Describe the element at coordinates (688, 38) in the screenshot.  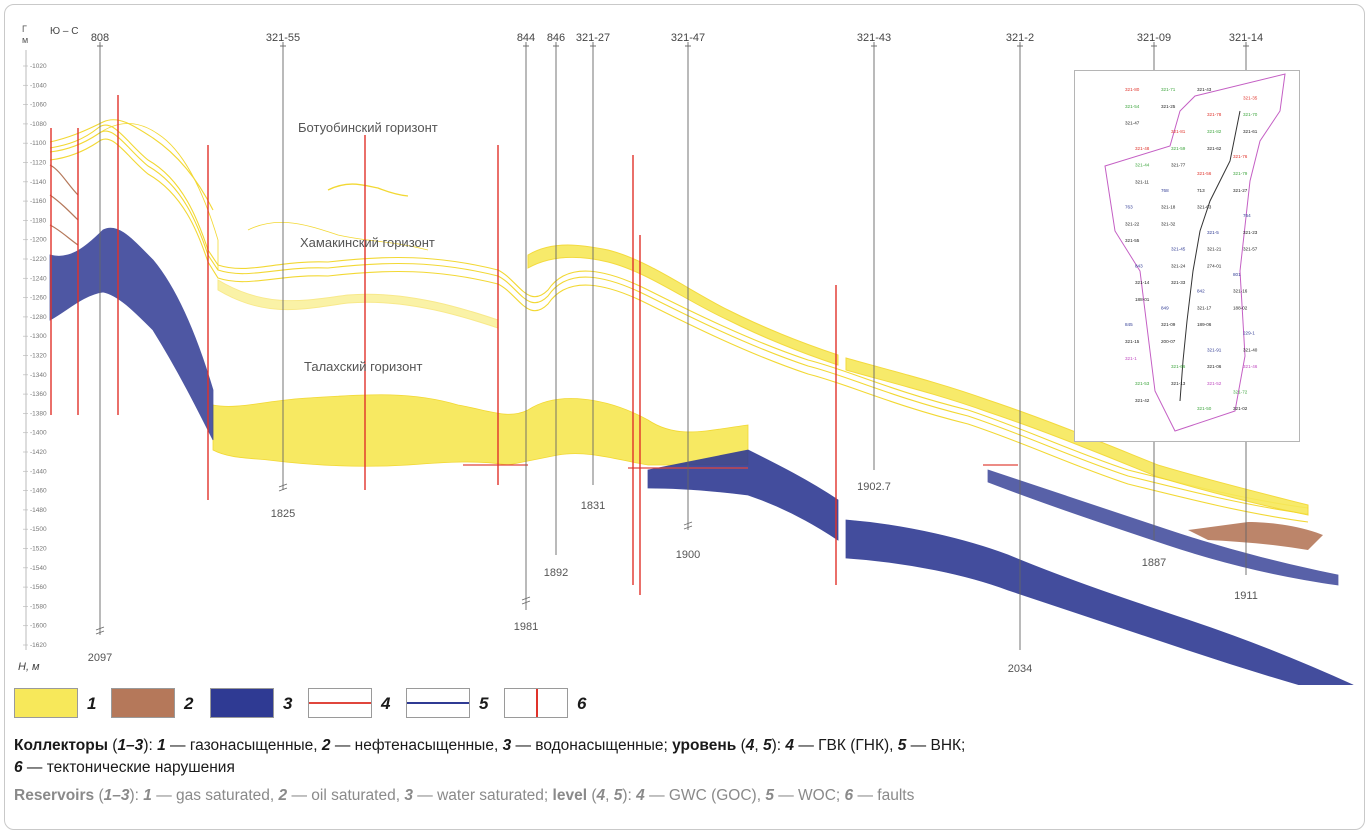
I see `well-name: 321-47` at that location.